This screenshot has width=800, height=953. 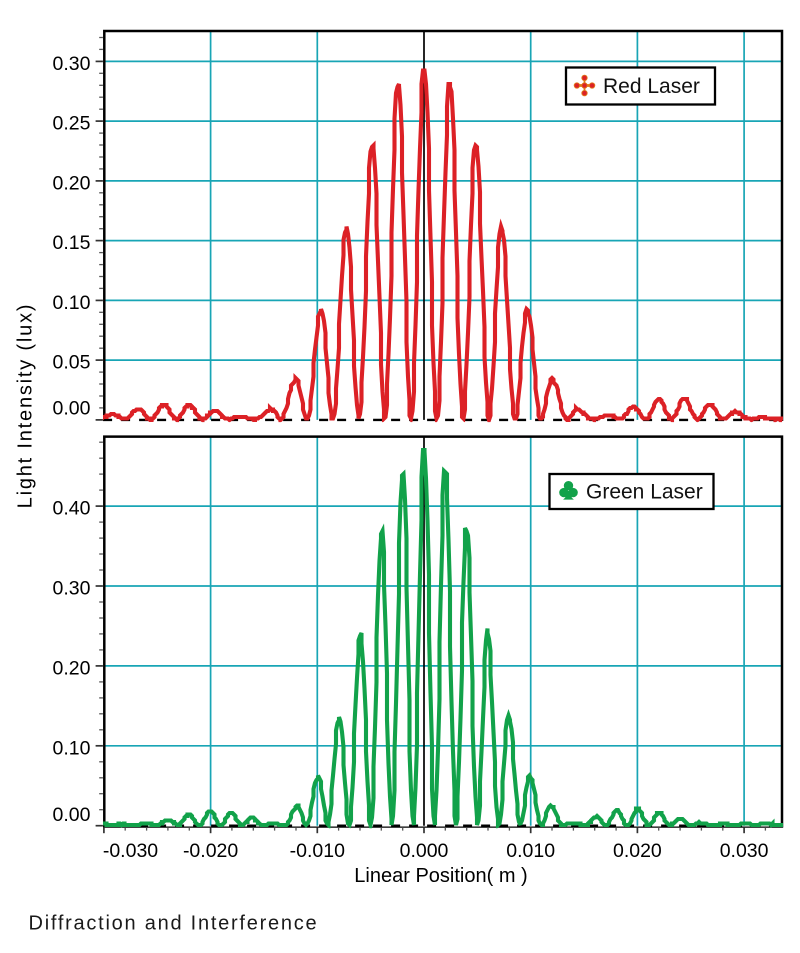 What do you see at coordinates (174, 924) in the screenshot?
I see `svg-text: Diffraction and Interference` at bounding box center [174, 924].